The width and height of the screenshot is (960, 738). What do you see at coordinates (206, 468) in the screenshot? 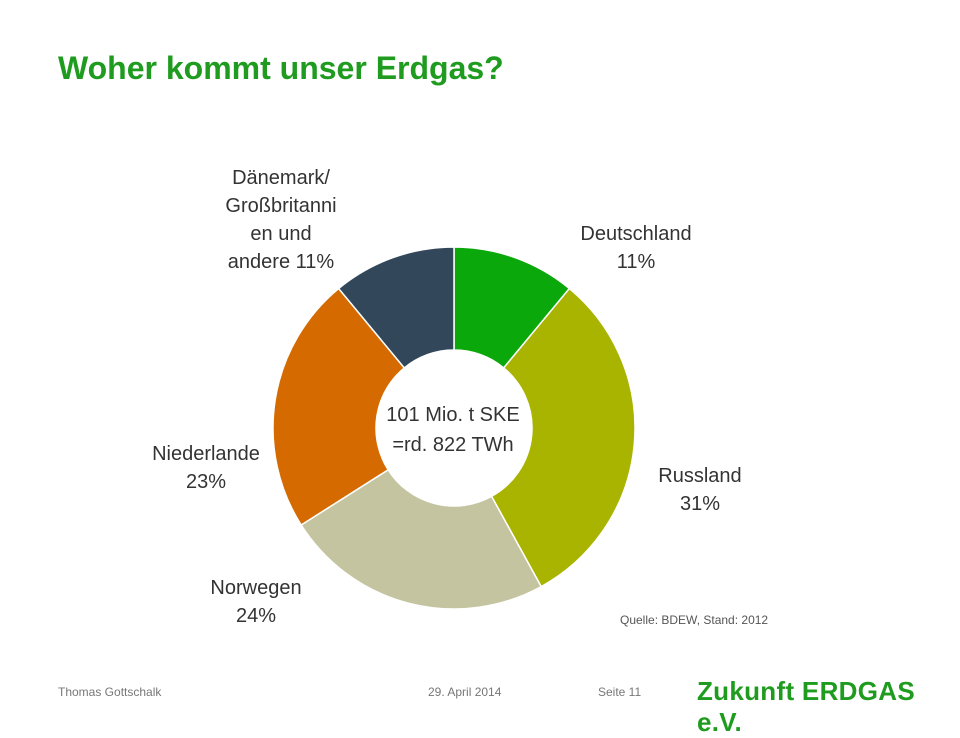
I see `slice-label-niederlande: Niederlande 23%` at bounding box center [206, 468].